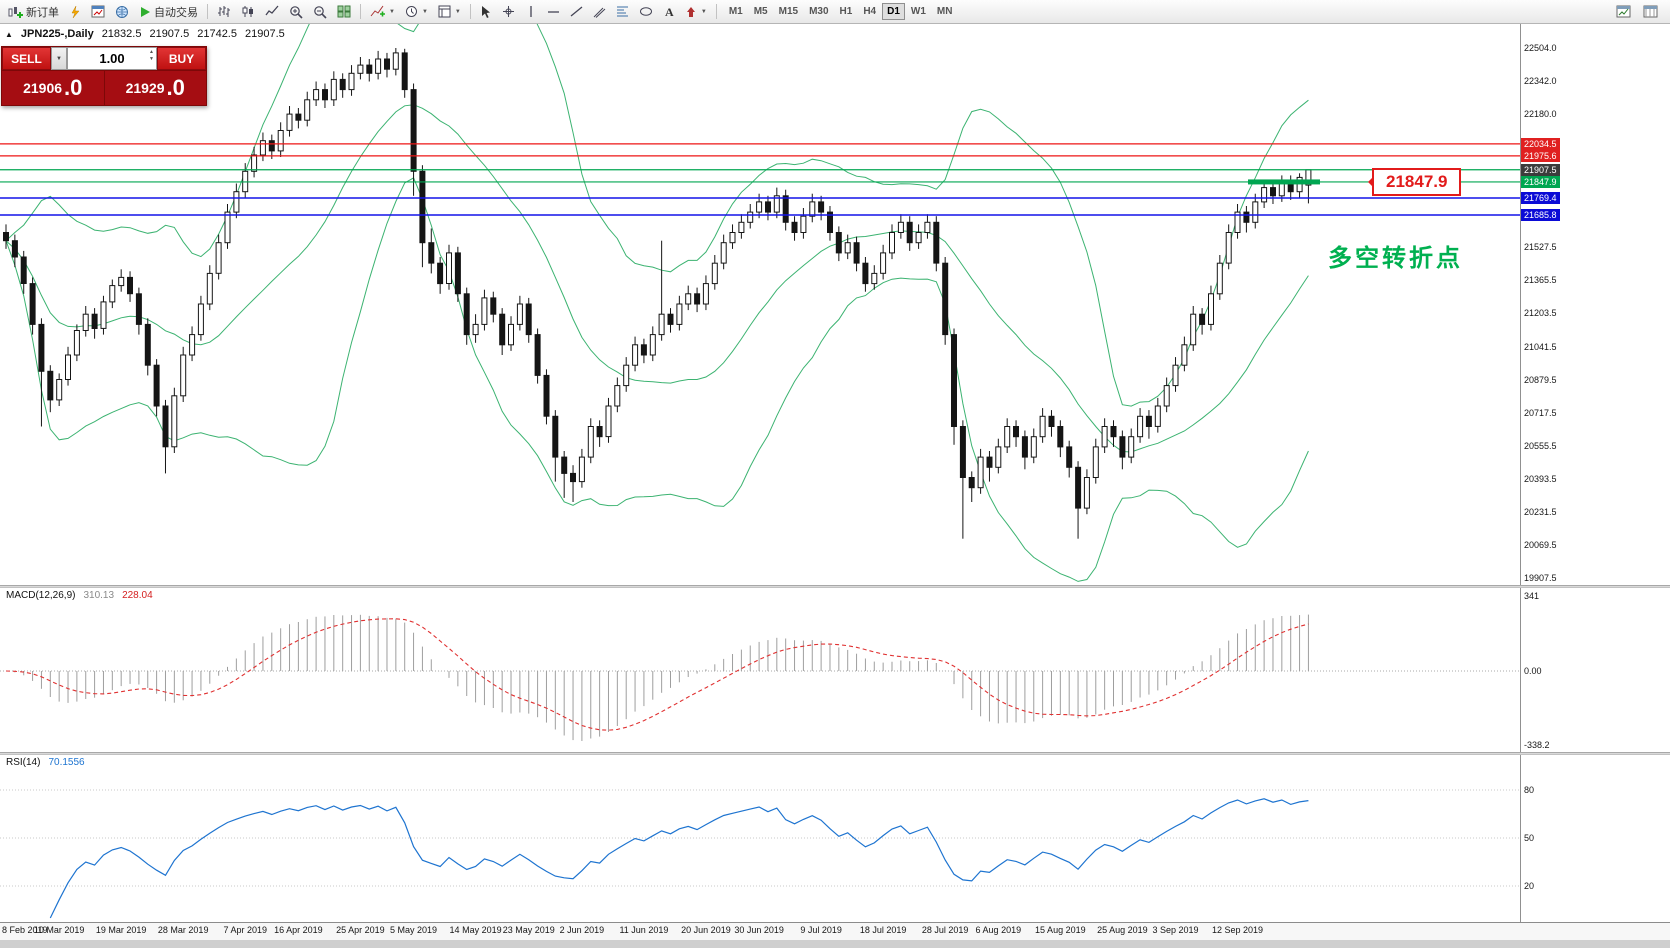 Image resolution: width=1670 pixels, height=948 pixels. What do you see at coordinates (870, 11) in the screenshot?
I see `timeframe-h4: H4` at bounding box center [870, 11].